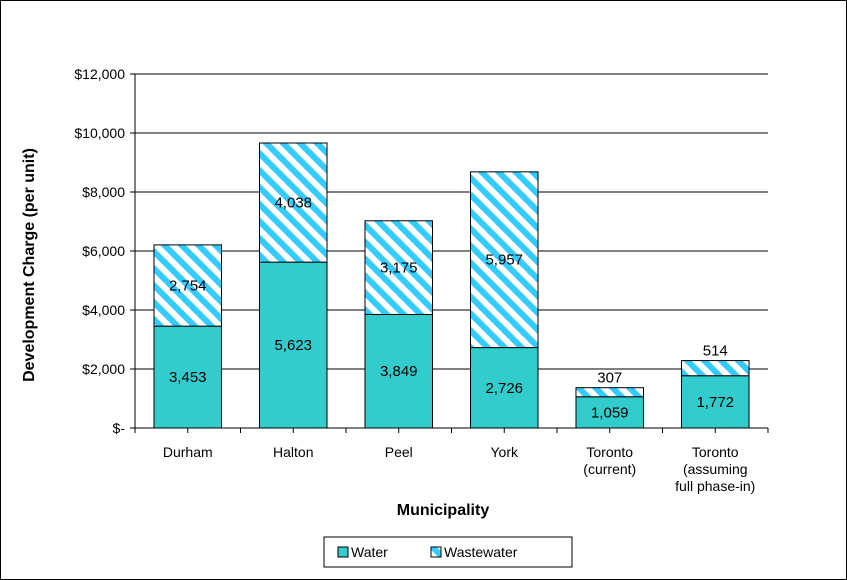 The image size is (847, 580). I want to click on y-tick-label: $8,000, so click(103, 192).